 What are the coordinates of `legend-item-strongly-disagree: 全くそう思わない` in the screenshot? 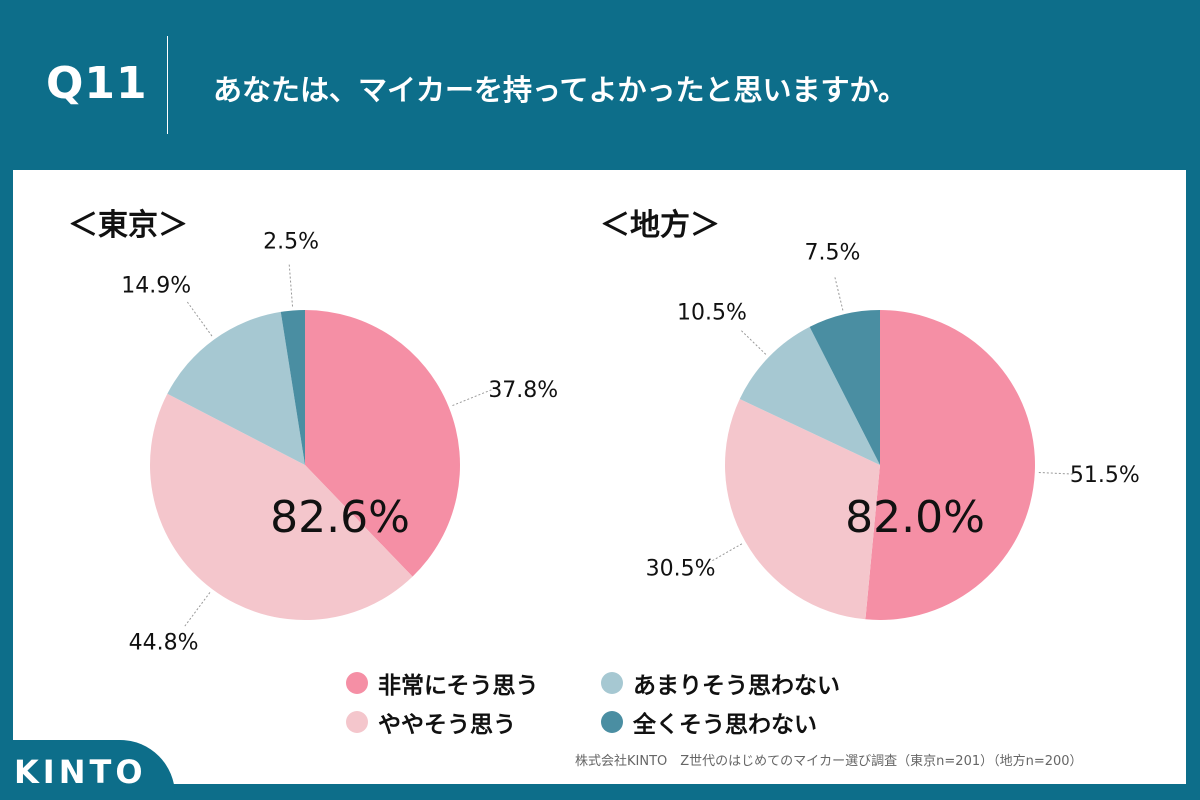 It's located at (709, 722).